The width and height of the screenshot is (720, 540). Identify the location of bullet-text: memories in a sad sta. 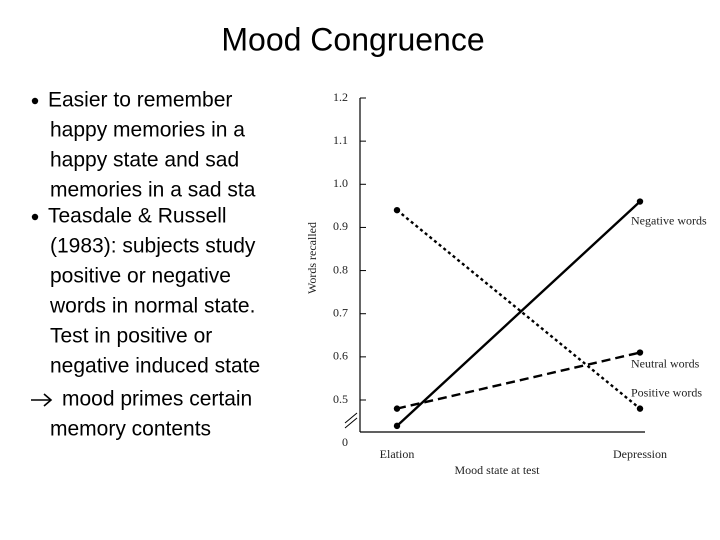
(153, 190).